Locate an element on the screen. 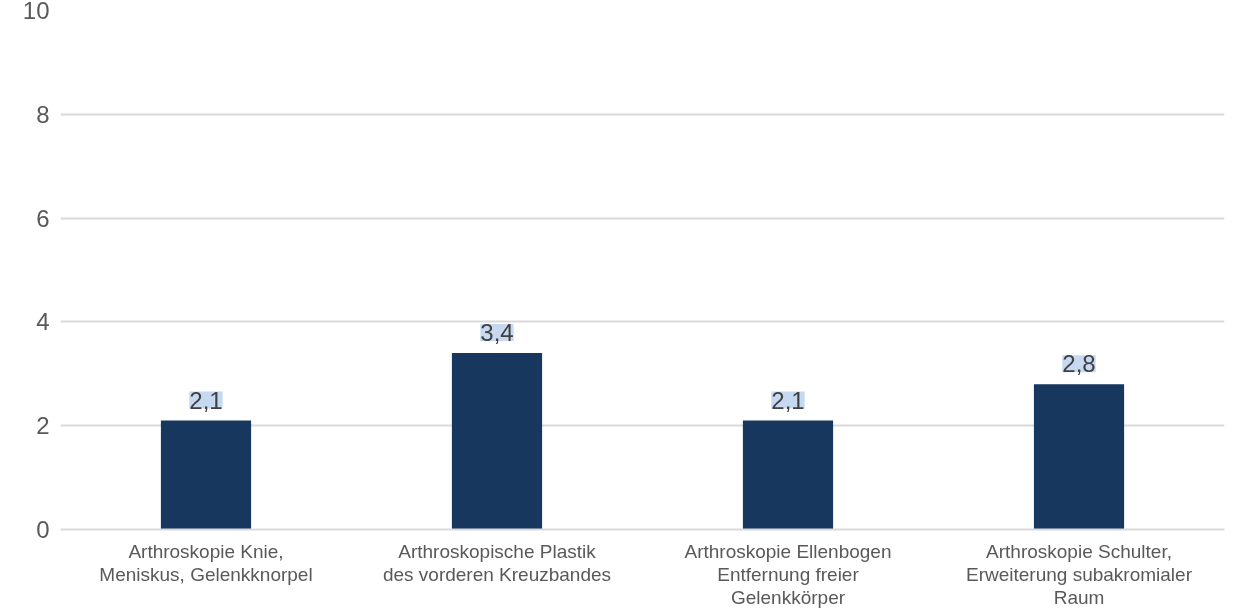  data-label: 2,8 is located at coordinates (1079, 364).